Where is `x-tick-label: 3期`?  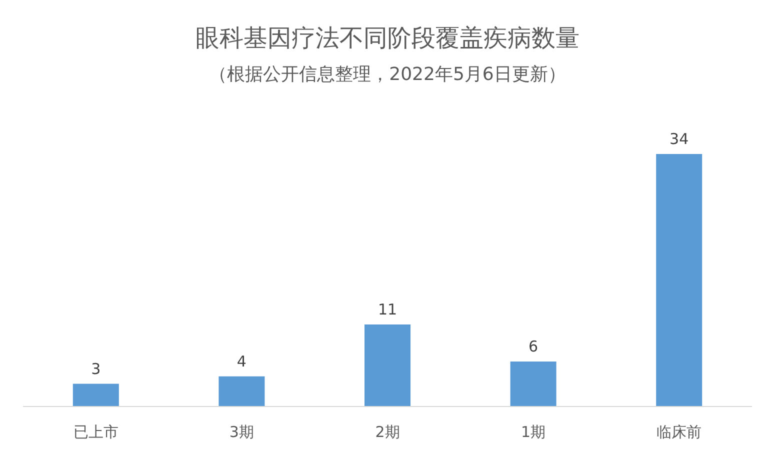 x-tick-label: 3期 is located at coordinates (241, 432).